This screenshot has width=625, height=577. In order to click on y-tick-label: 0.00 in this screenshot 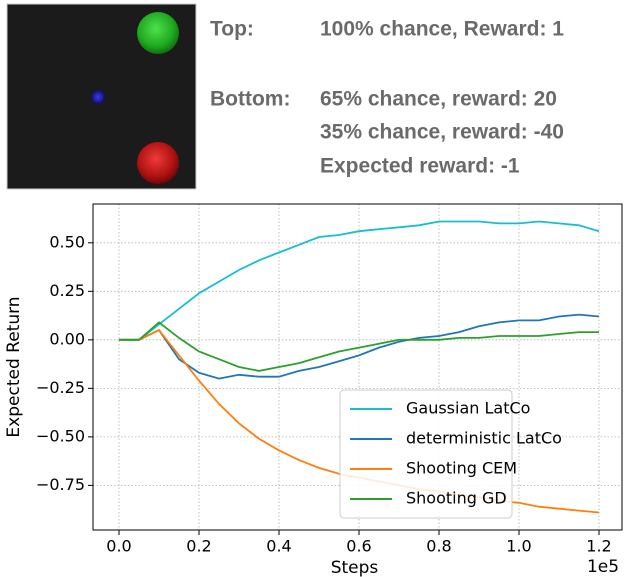, I will do `click(67, 338)`.